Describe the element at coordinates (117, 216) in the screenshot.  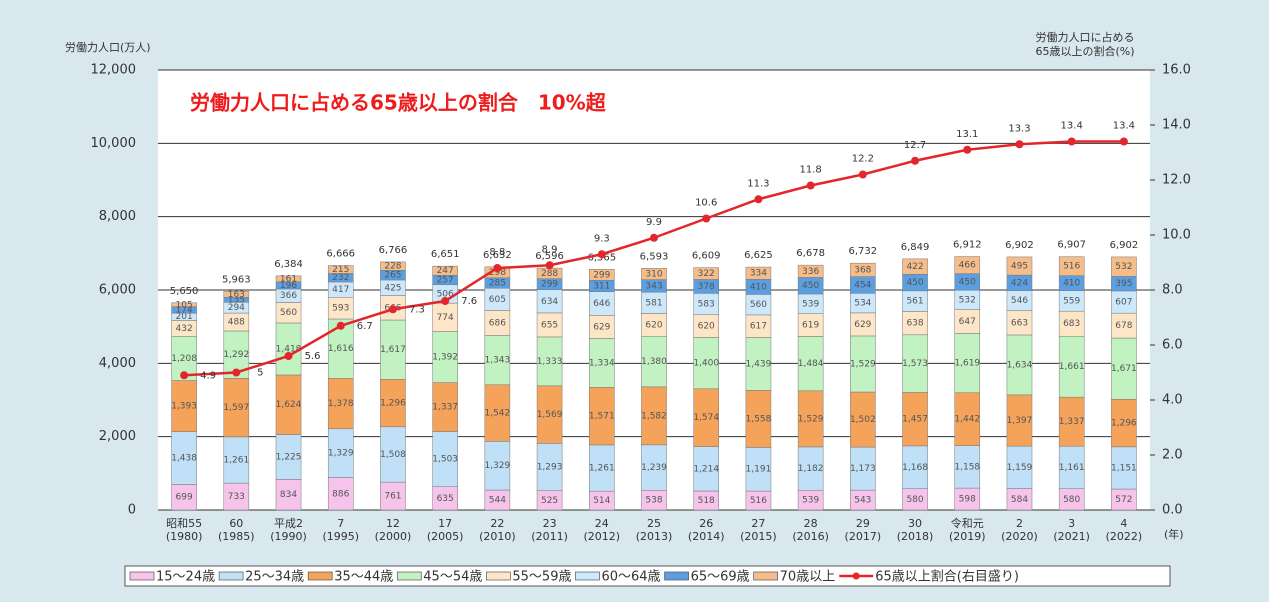
I see `y-tick-label: 8,000` at that location.